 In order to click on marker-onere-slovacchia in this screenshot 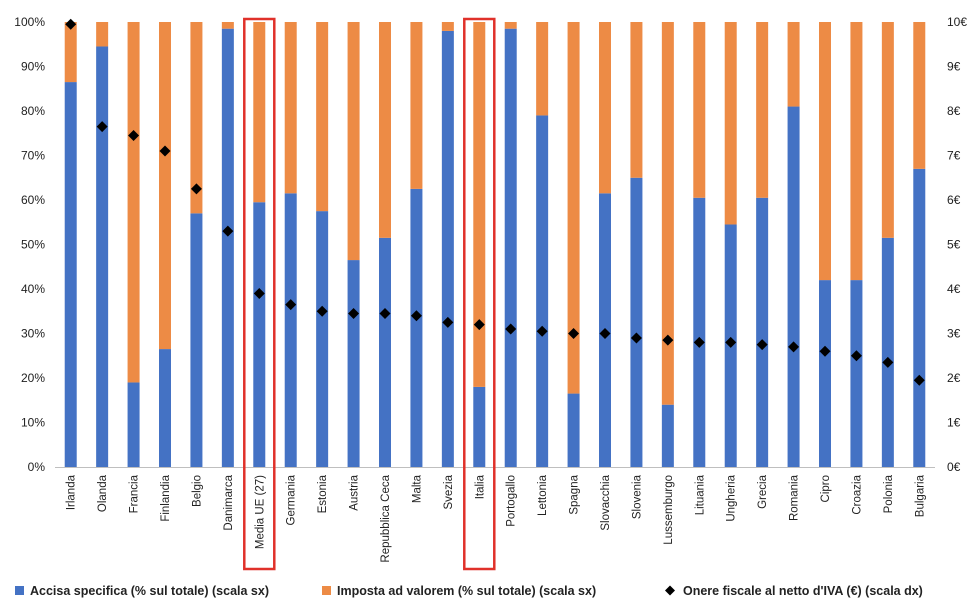, I will do `click(605, 333)`.